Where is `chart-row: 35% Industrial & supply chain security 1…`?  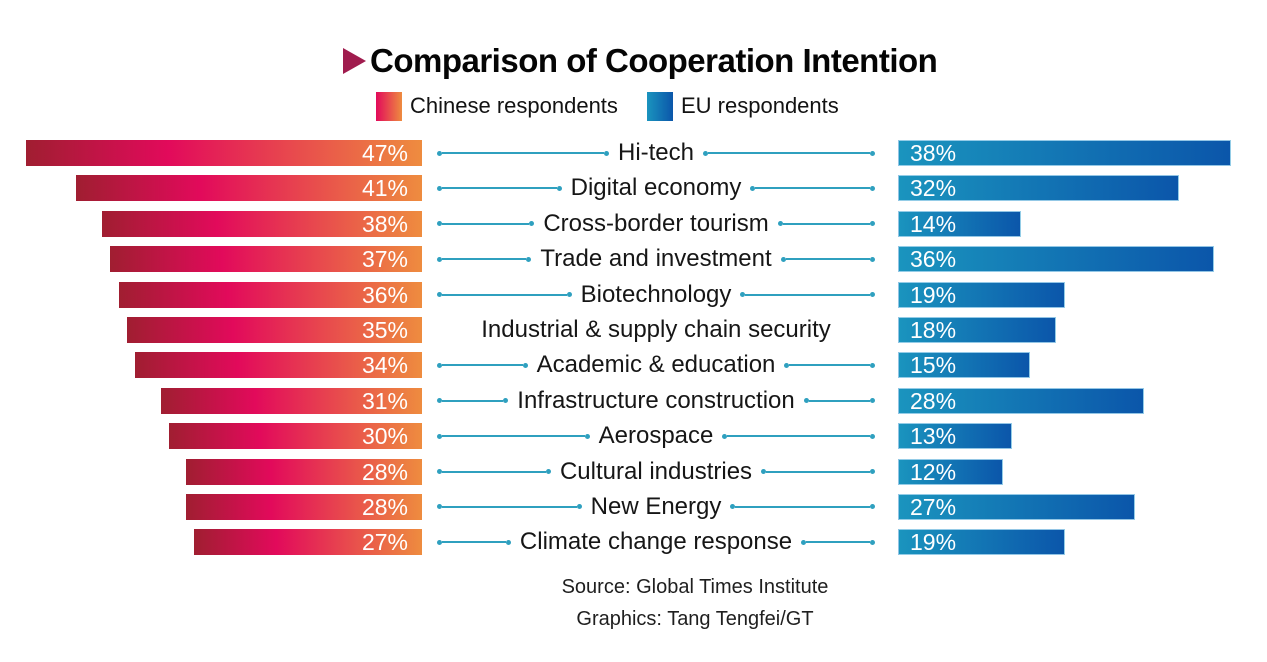 chart-row: 35% Industrial & supply chain security 1… is located at coordinates (633, 329).